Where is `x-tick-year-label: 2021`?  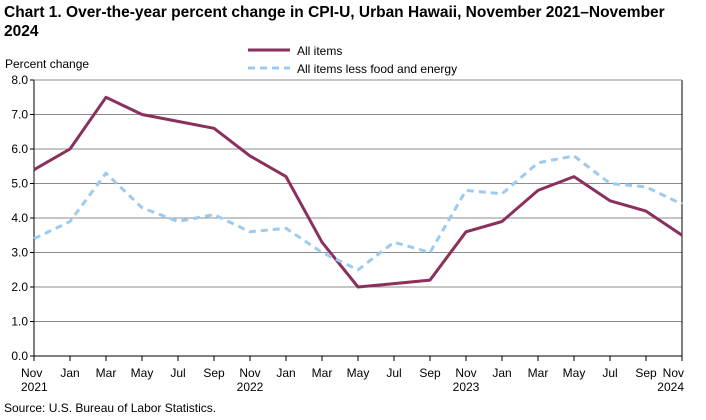 x-tick-year-label: 2021 is located at coordinates (34, 387).